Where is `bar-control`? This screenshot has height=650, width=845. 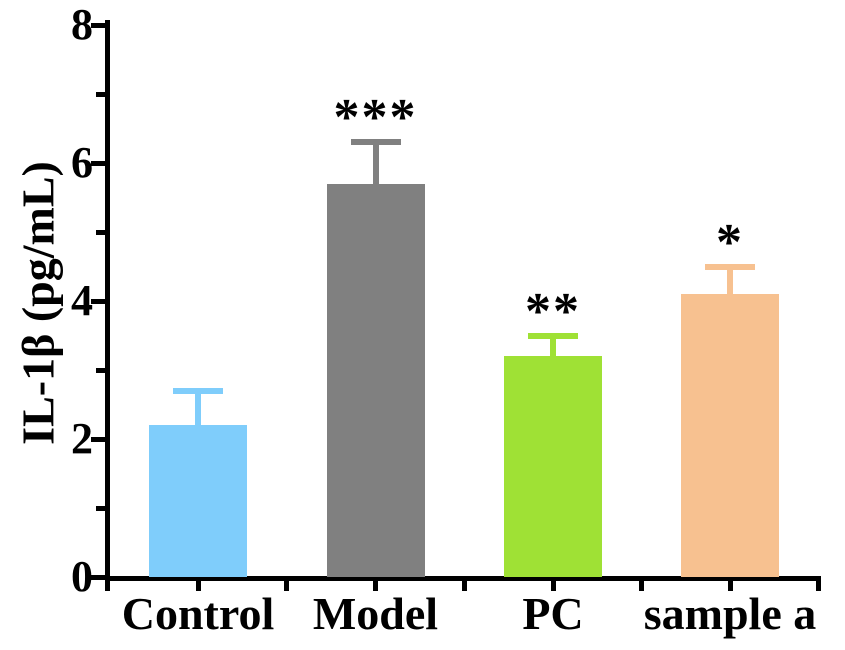 bar-control is located at coordinates (198, 501).